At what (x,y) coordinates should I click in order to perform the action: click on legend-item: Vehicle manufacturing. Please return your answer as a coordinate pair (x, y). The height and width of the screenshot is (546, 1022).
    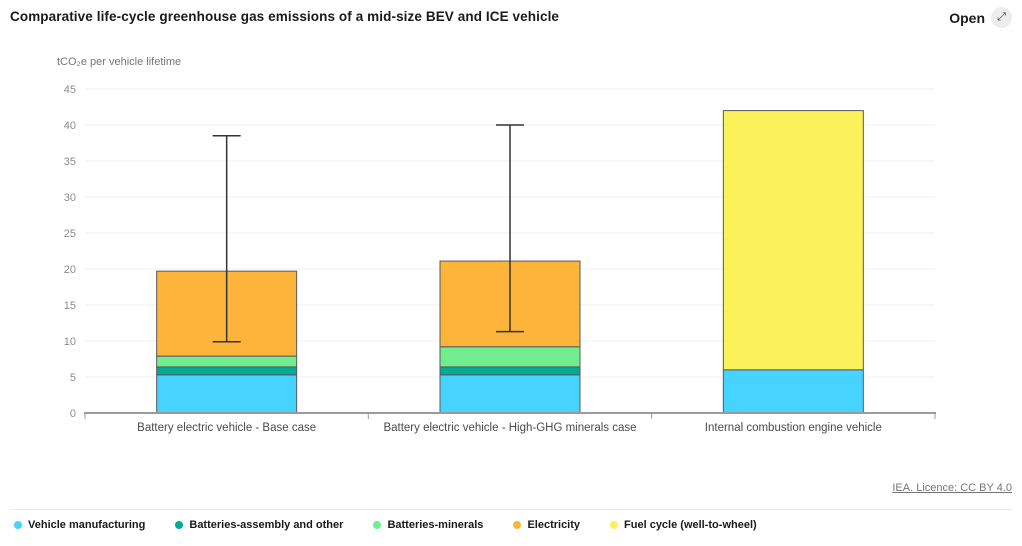
    Looking at the image, I should click on (79, 525).